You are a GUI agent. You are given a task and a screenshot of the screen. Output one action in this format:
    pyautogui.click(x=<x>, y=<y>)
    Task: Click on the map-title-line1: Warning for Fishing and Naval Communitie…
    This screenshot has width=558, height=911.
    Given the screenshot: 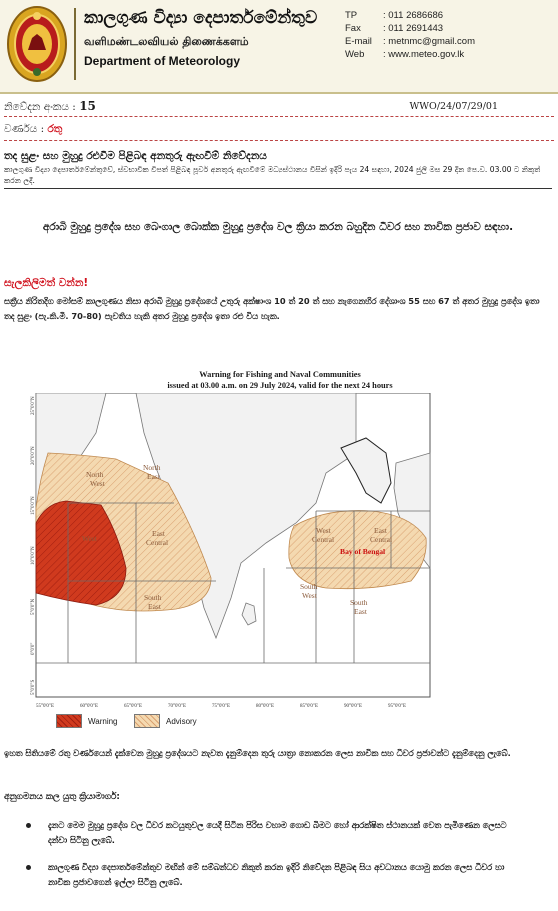 What is the action you would take?
    pyautogui.click(x=280, y=374)
    